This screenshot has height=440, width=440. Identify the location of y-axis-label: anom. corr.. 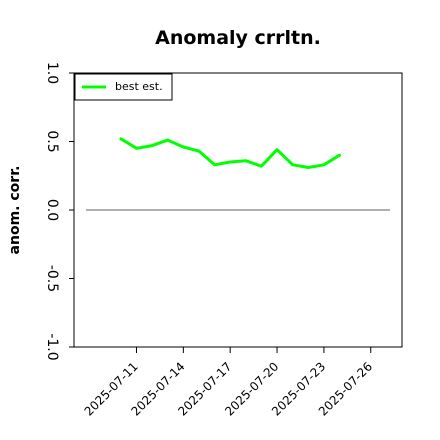
(15, 210).